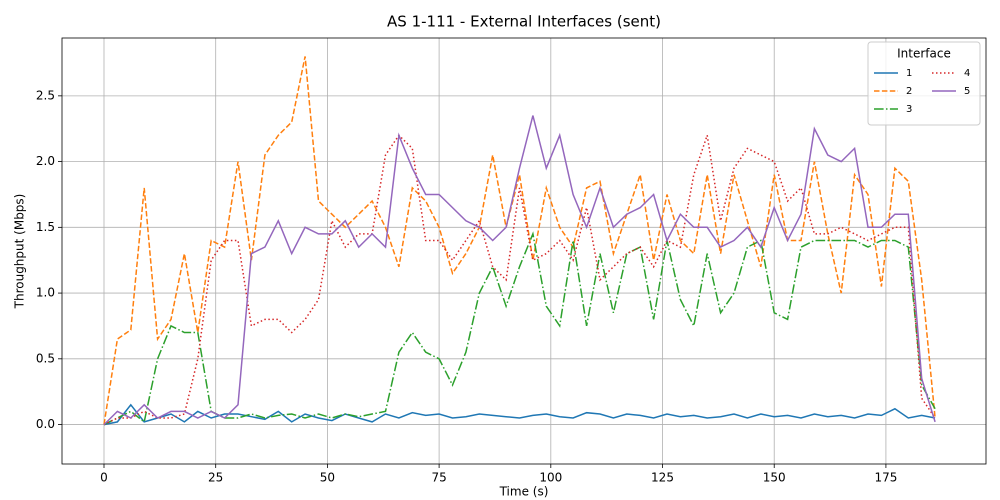 Image resolution: width=1000 pixels, height=500 pixels. What do you see at coordinates (524, 492) in the screenshot?
I see `x-axis-label: Time (s)` at bounding box center [524, 492].